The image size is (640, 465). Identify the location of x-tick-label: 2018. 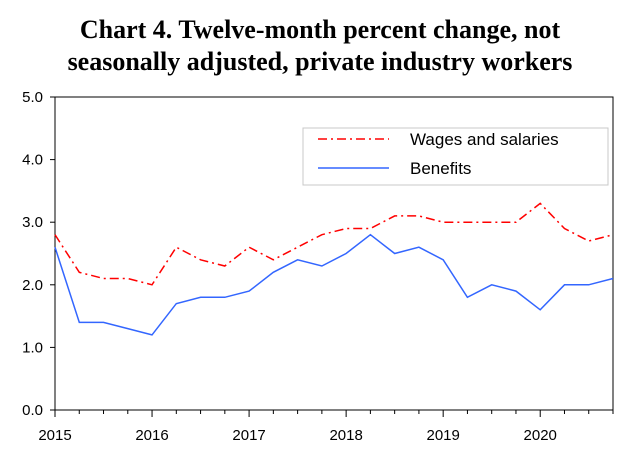
(345, 435).